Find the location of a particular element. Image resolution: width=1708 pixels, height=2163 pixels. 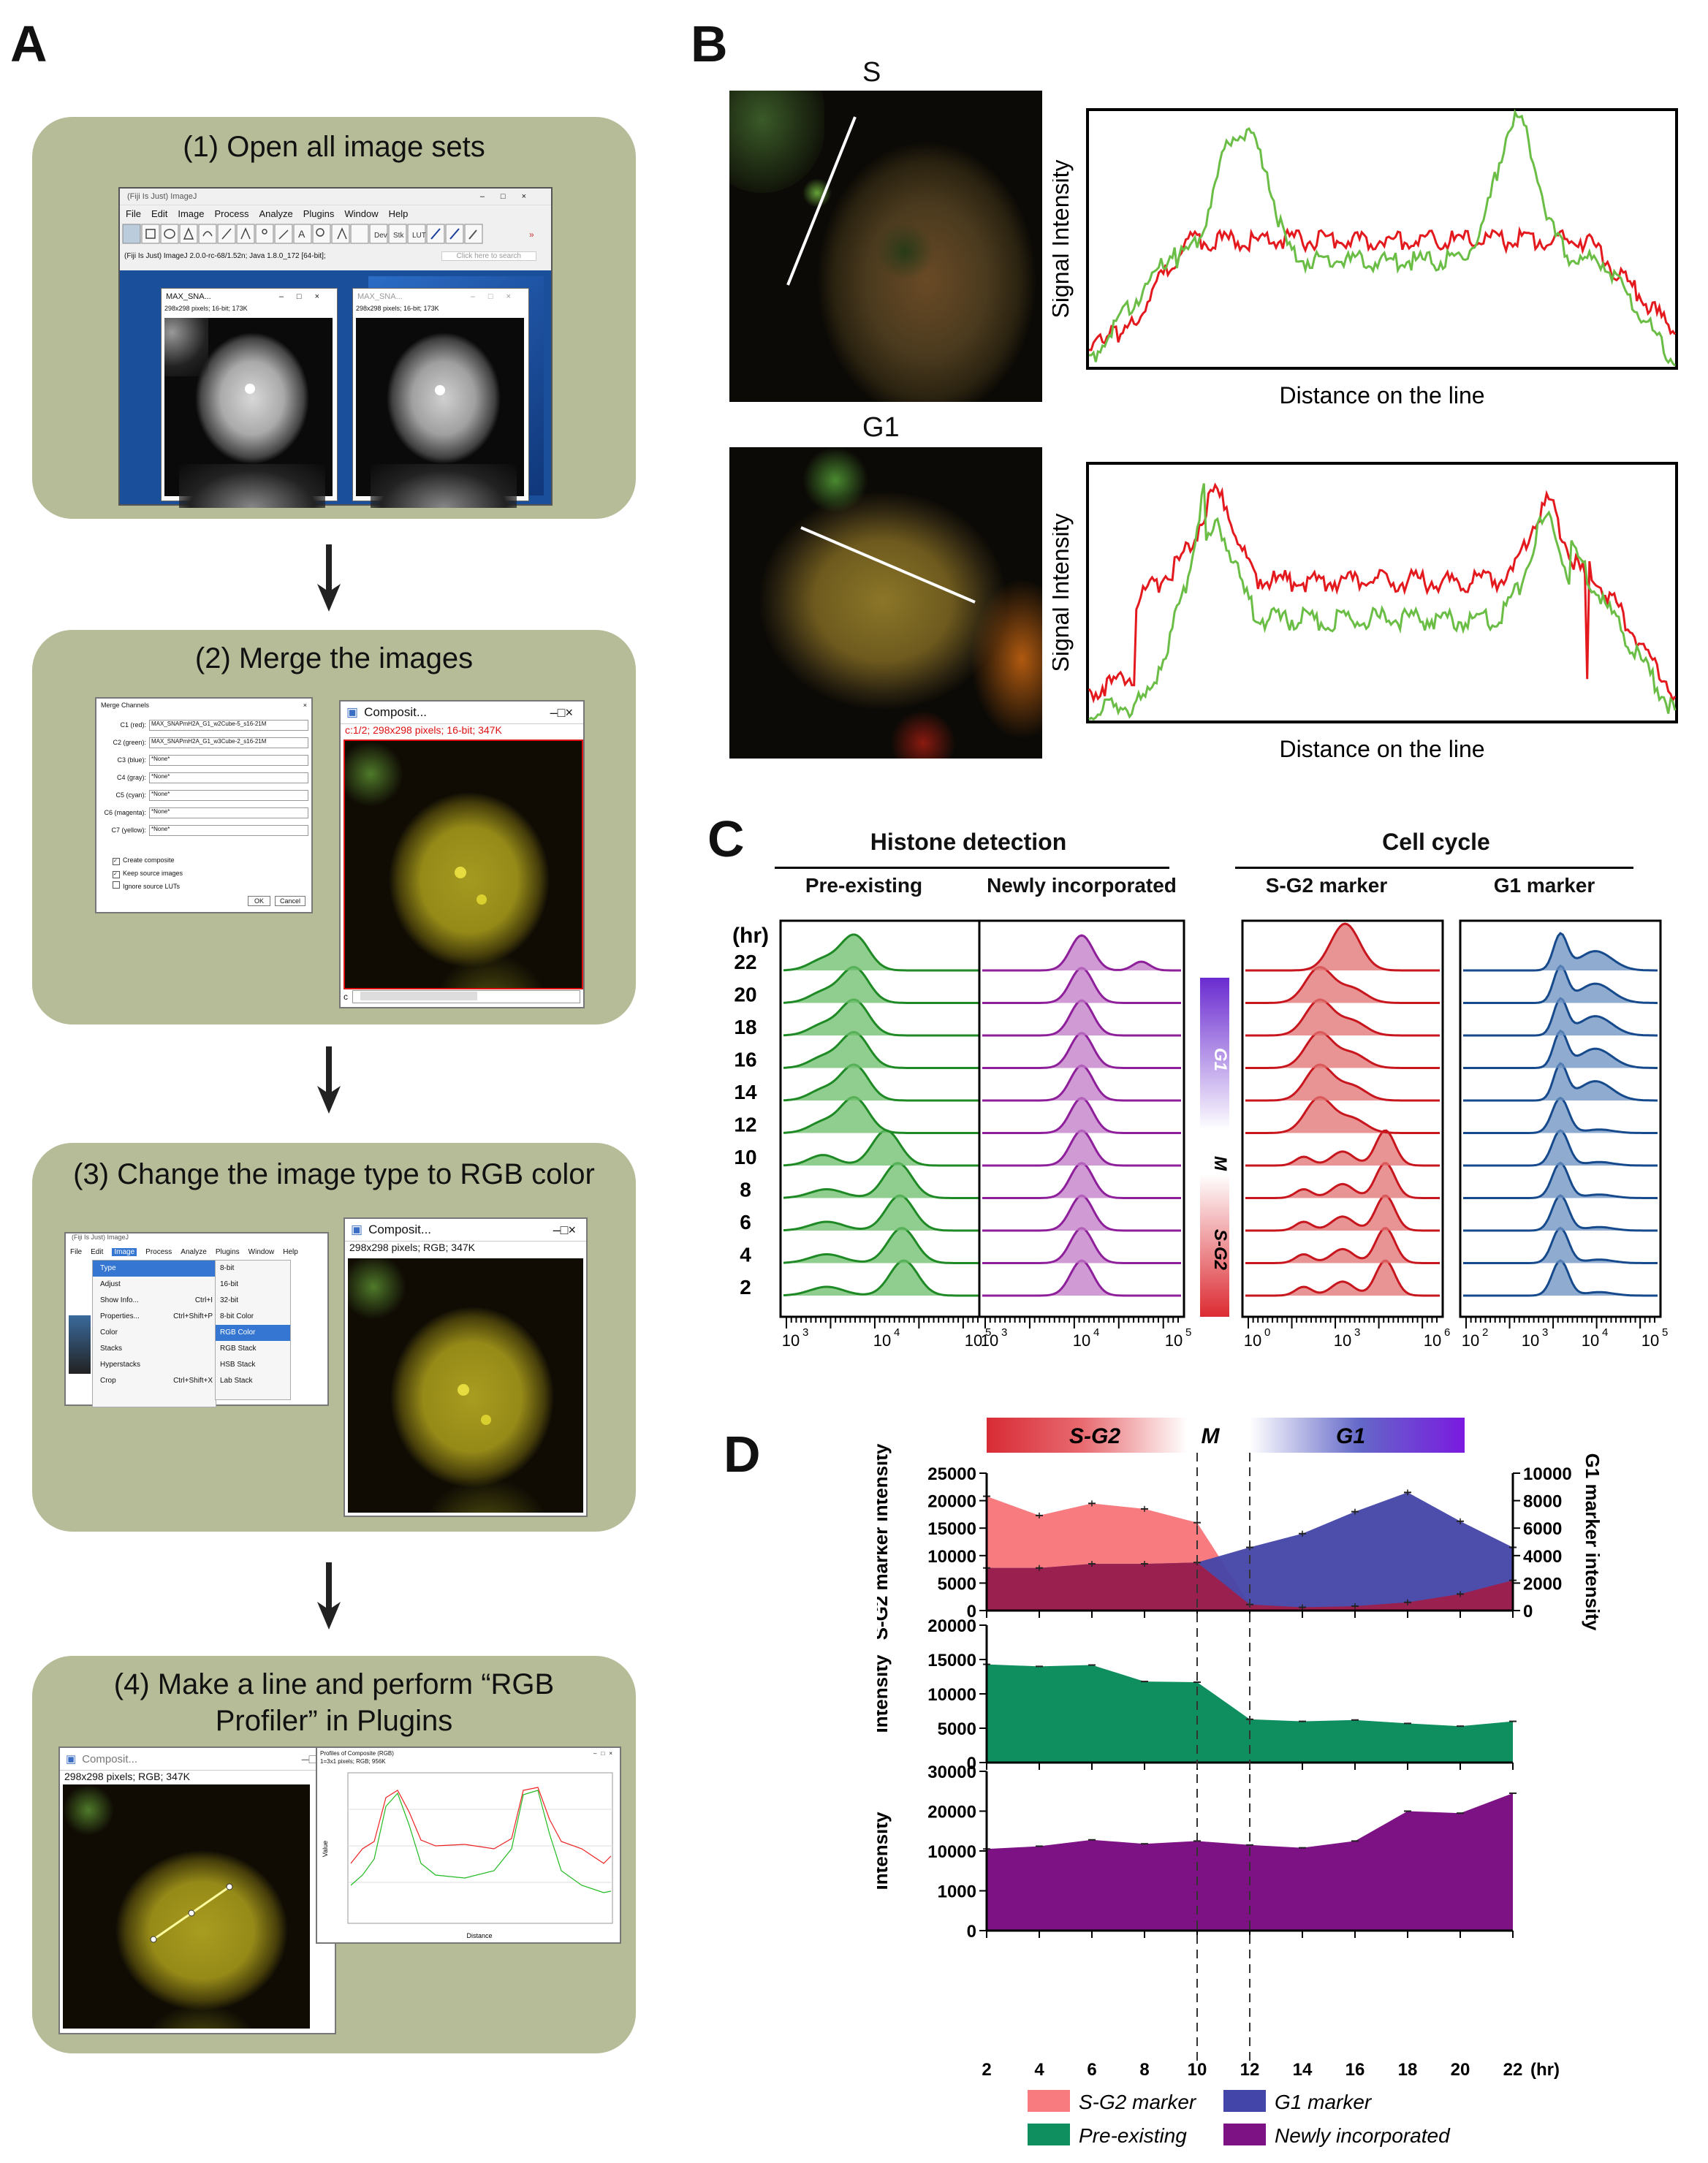

menu-item-stacks: Stacks is located at coordinates (112, 1349).